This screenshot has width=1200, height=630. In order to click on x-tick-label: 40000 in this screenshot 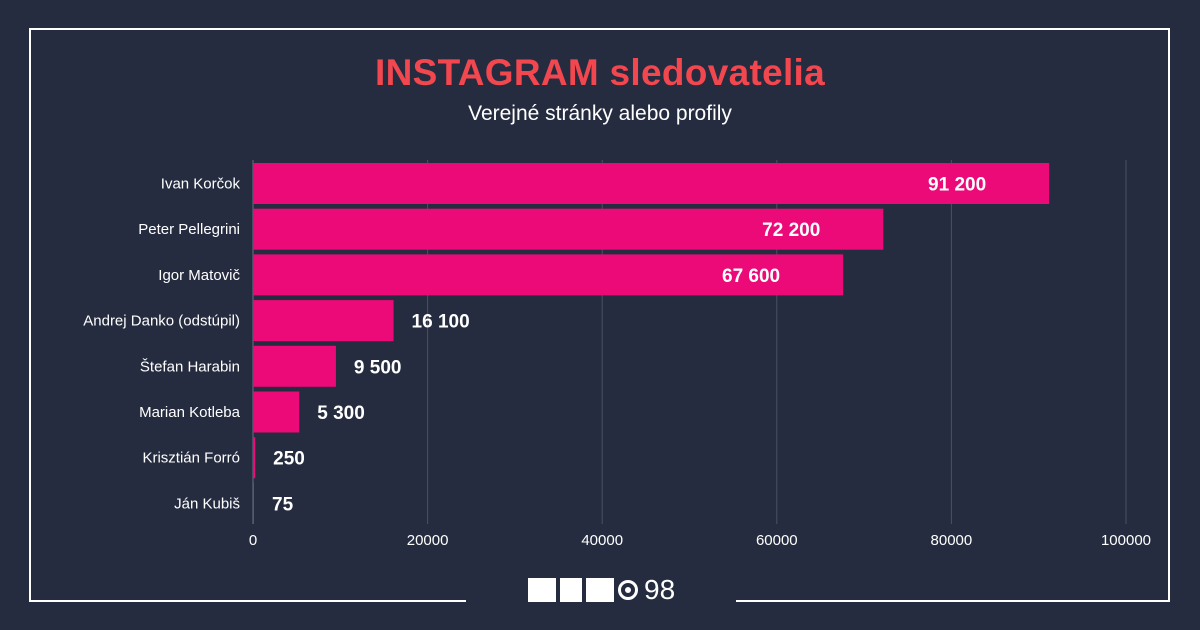, I will do `click(602, 540)`.